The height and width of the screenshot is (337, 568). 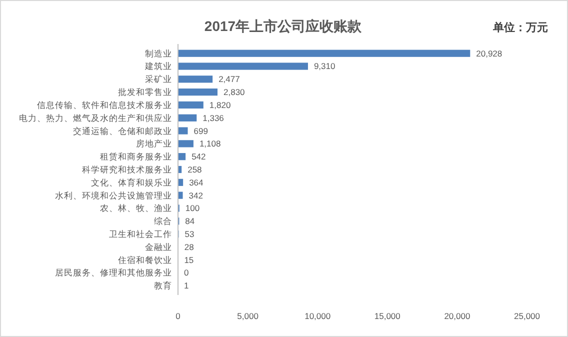 I want to click on text: 单位：万元, so click(x=520, y=27).